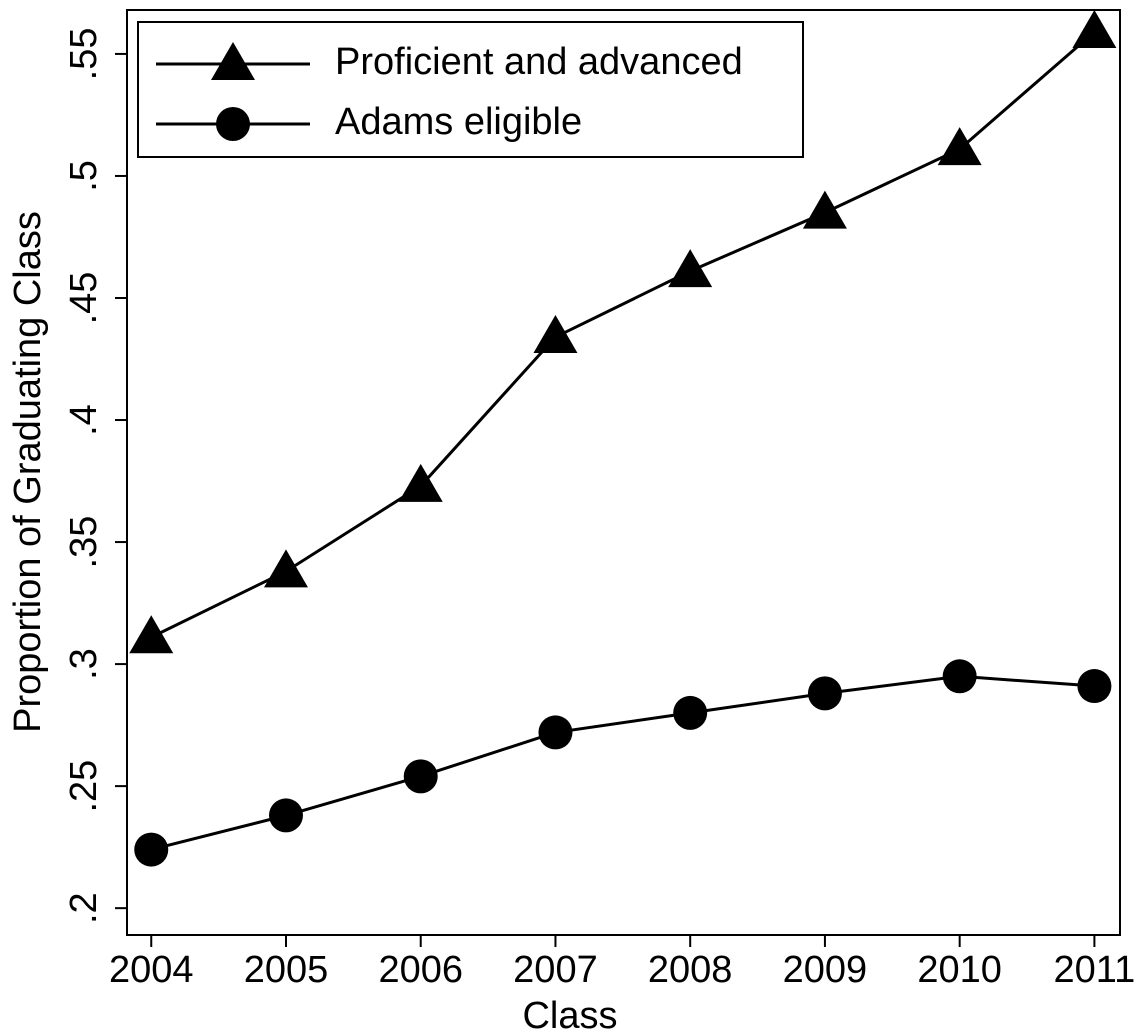  What do you see at coordinates (84, 786) in the screenshot?
I see `y-tick-label: .25` at bounding box center [84, 786].